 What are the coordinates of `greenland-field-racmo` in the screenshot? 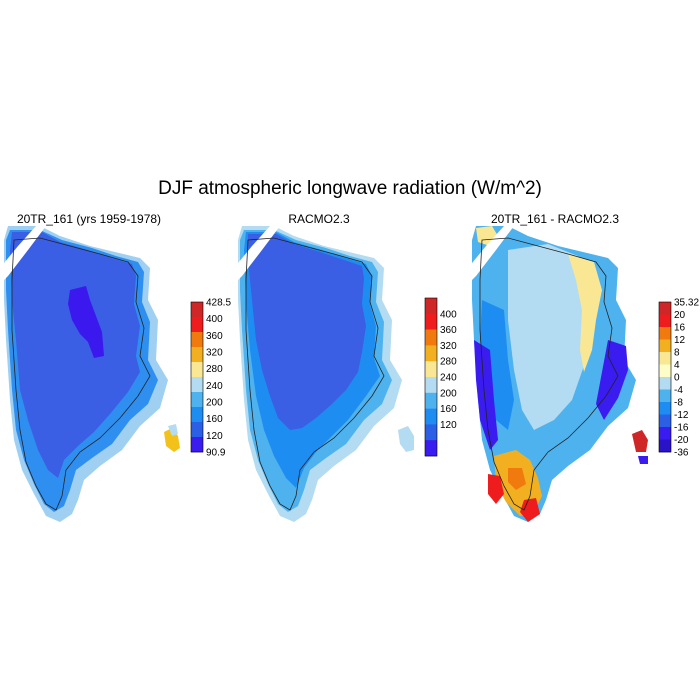 It's located at (324, 374).